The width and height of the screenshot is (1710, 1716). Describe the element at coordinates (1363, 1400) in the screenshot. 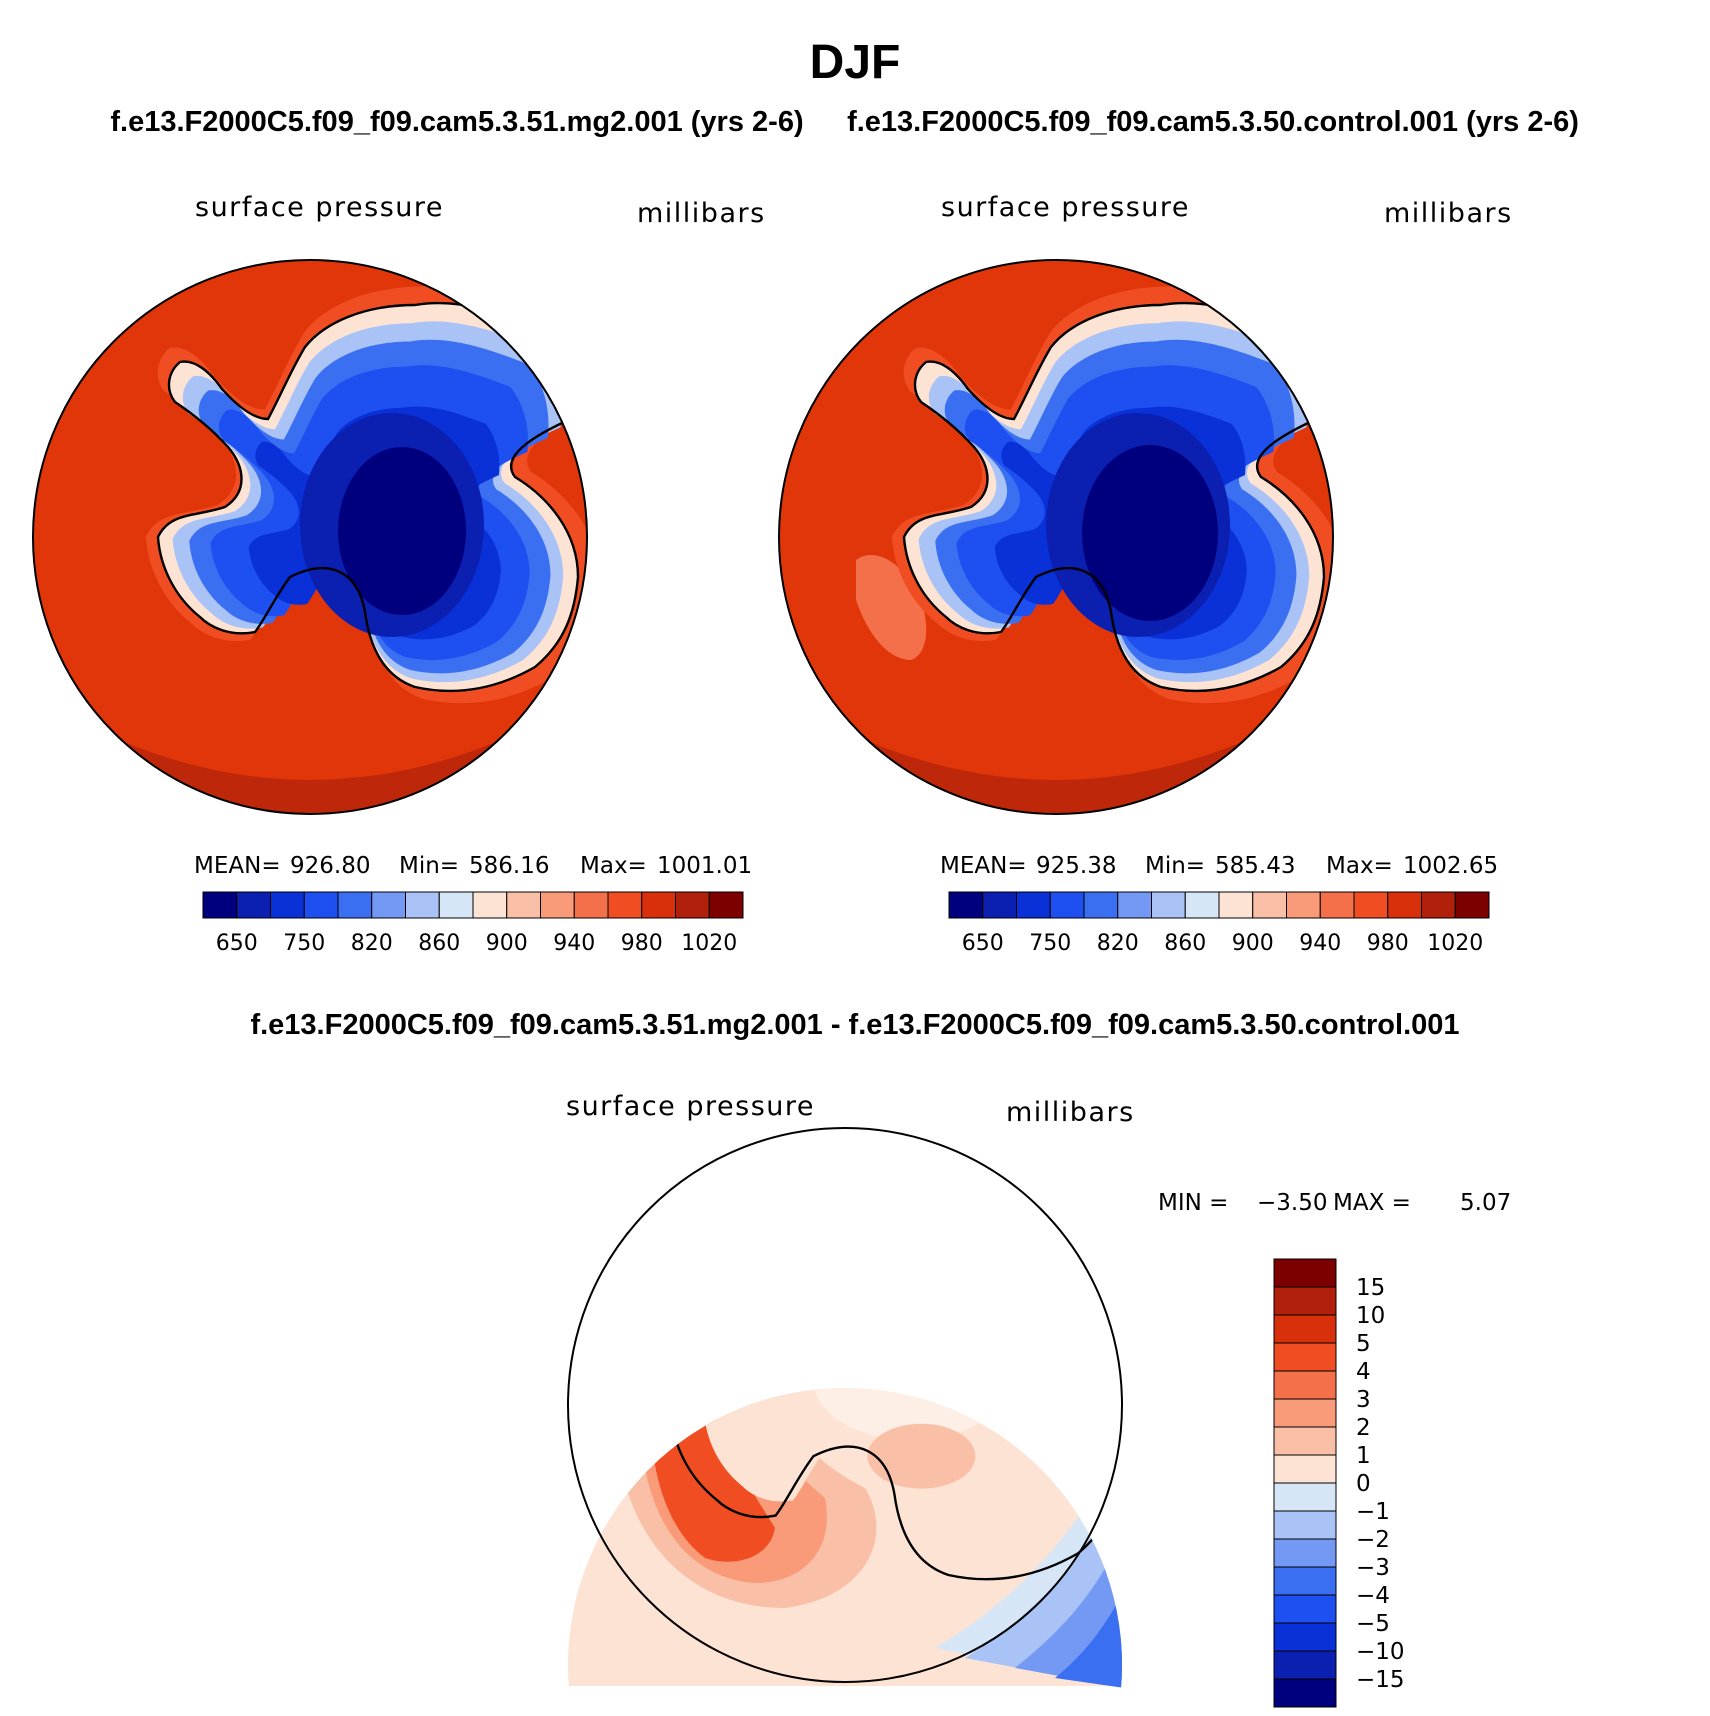

I see `colorbar-tick-label: 3` at that location.